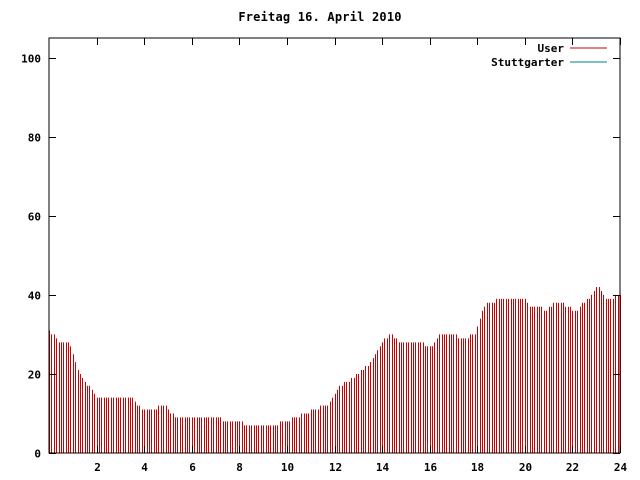 This screenshot has width=640, height=480. I want to click on y-tick-label: 60, so click(34, 217).